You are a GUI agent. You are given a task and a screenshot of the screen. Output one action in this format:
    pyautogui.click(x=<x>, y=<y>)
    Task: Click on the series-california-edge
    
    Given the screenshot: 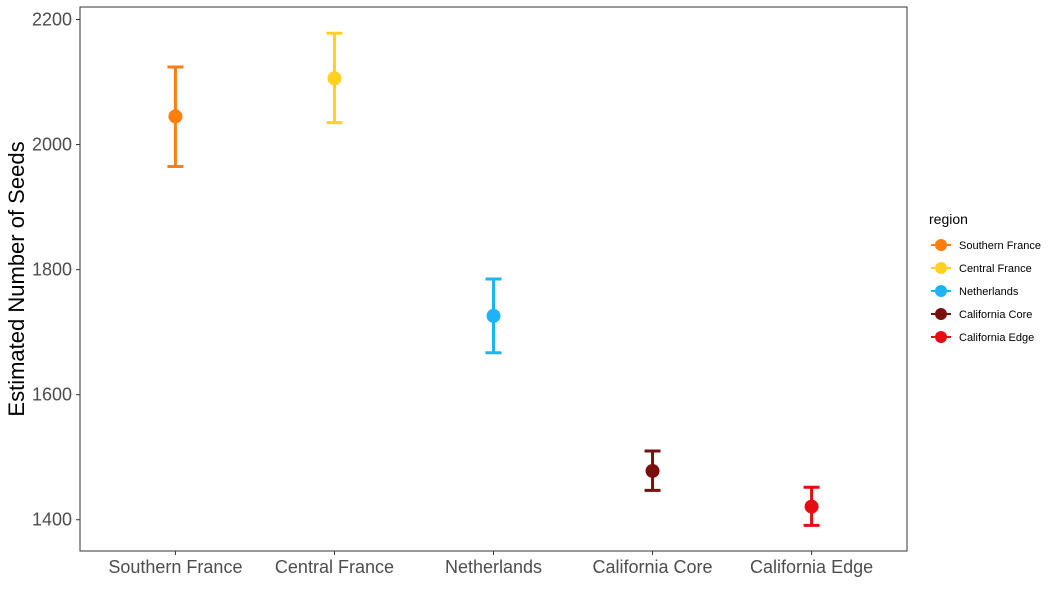 What is the action you would take?
    pyautogui.click(x=811, y=506)
    